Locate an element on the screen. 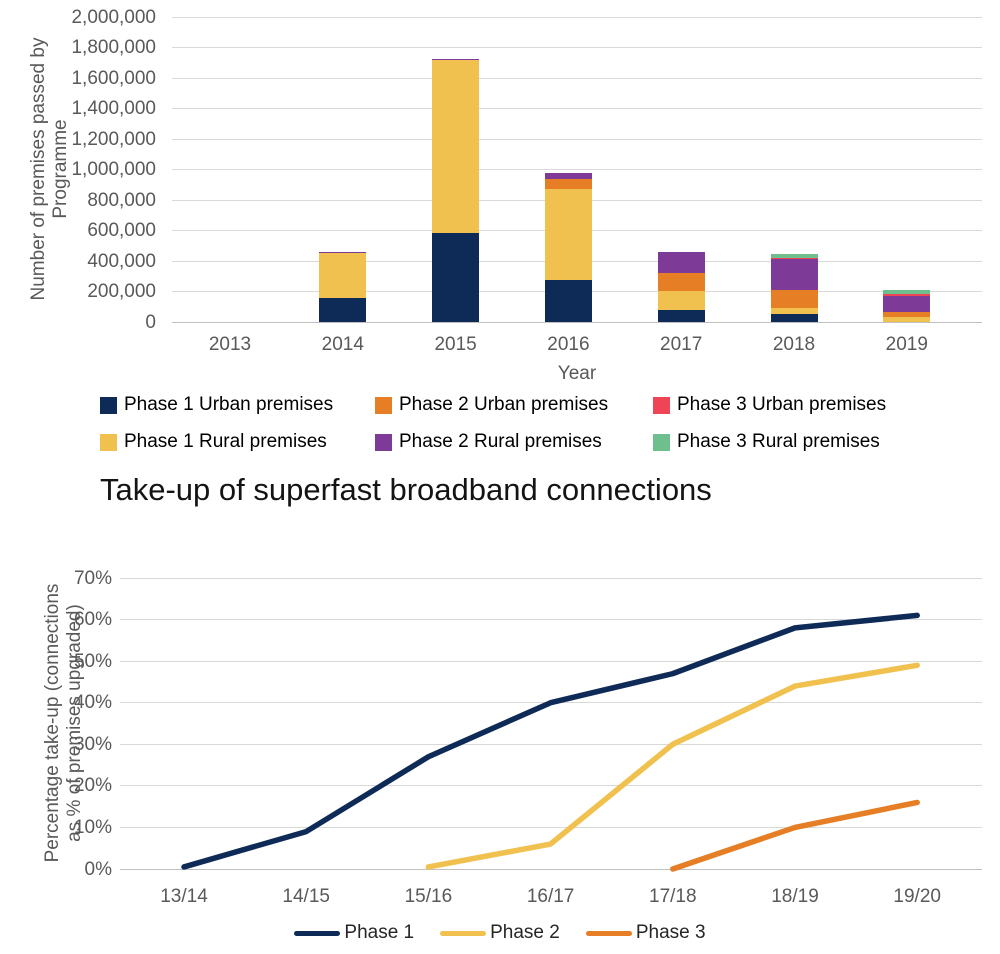 The height and width of the screenshot is (954, 1000). bar-segment-2018-phase-3-rural-premises is located at coordinates (794, 256).